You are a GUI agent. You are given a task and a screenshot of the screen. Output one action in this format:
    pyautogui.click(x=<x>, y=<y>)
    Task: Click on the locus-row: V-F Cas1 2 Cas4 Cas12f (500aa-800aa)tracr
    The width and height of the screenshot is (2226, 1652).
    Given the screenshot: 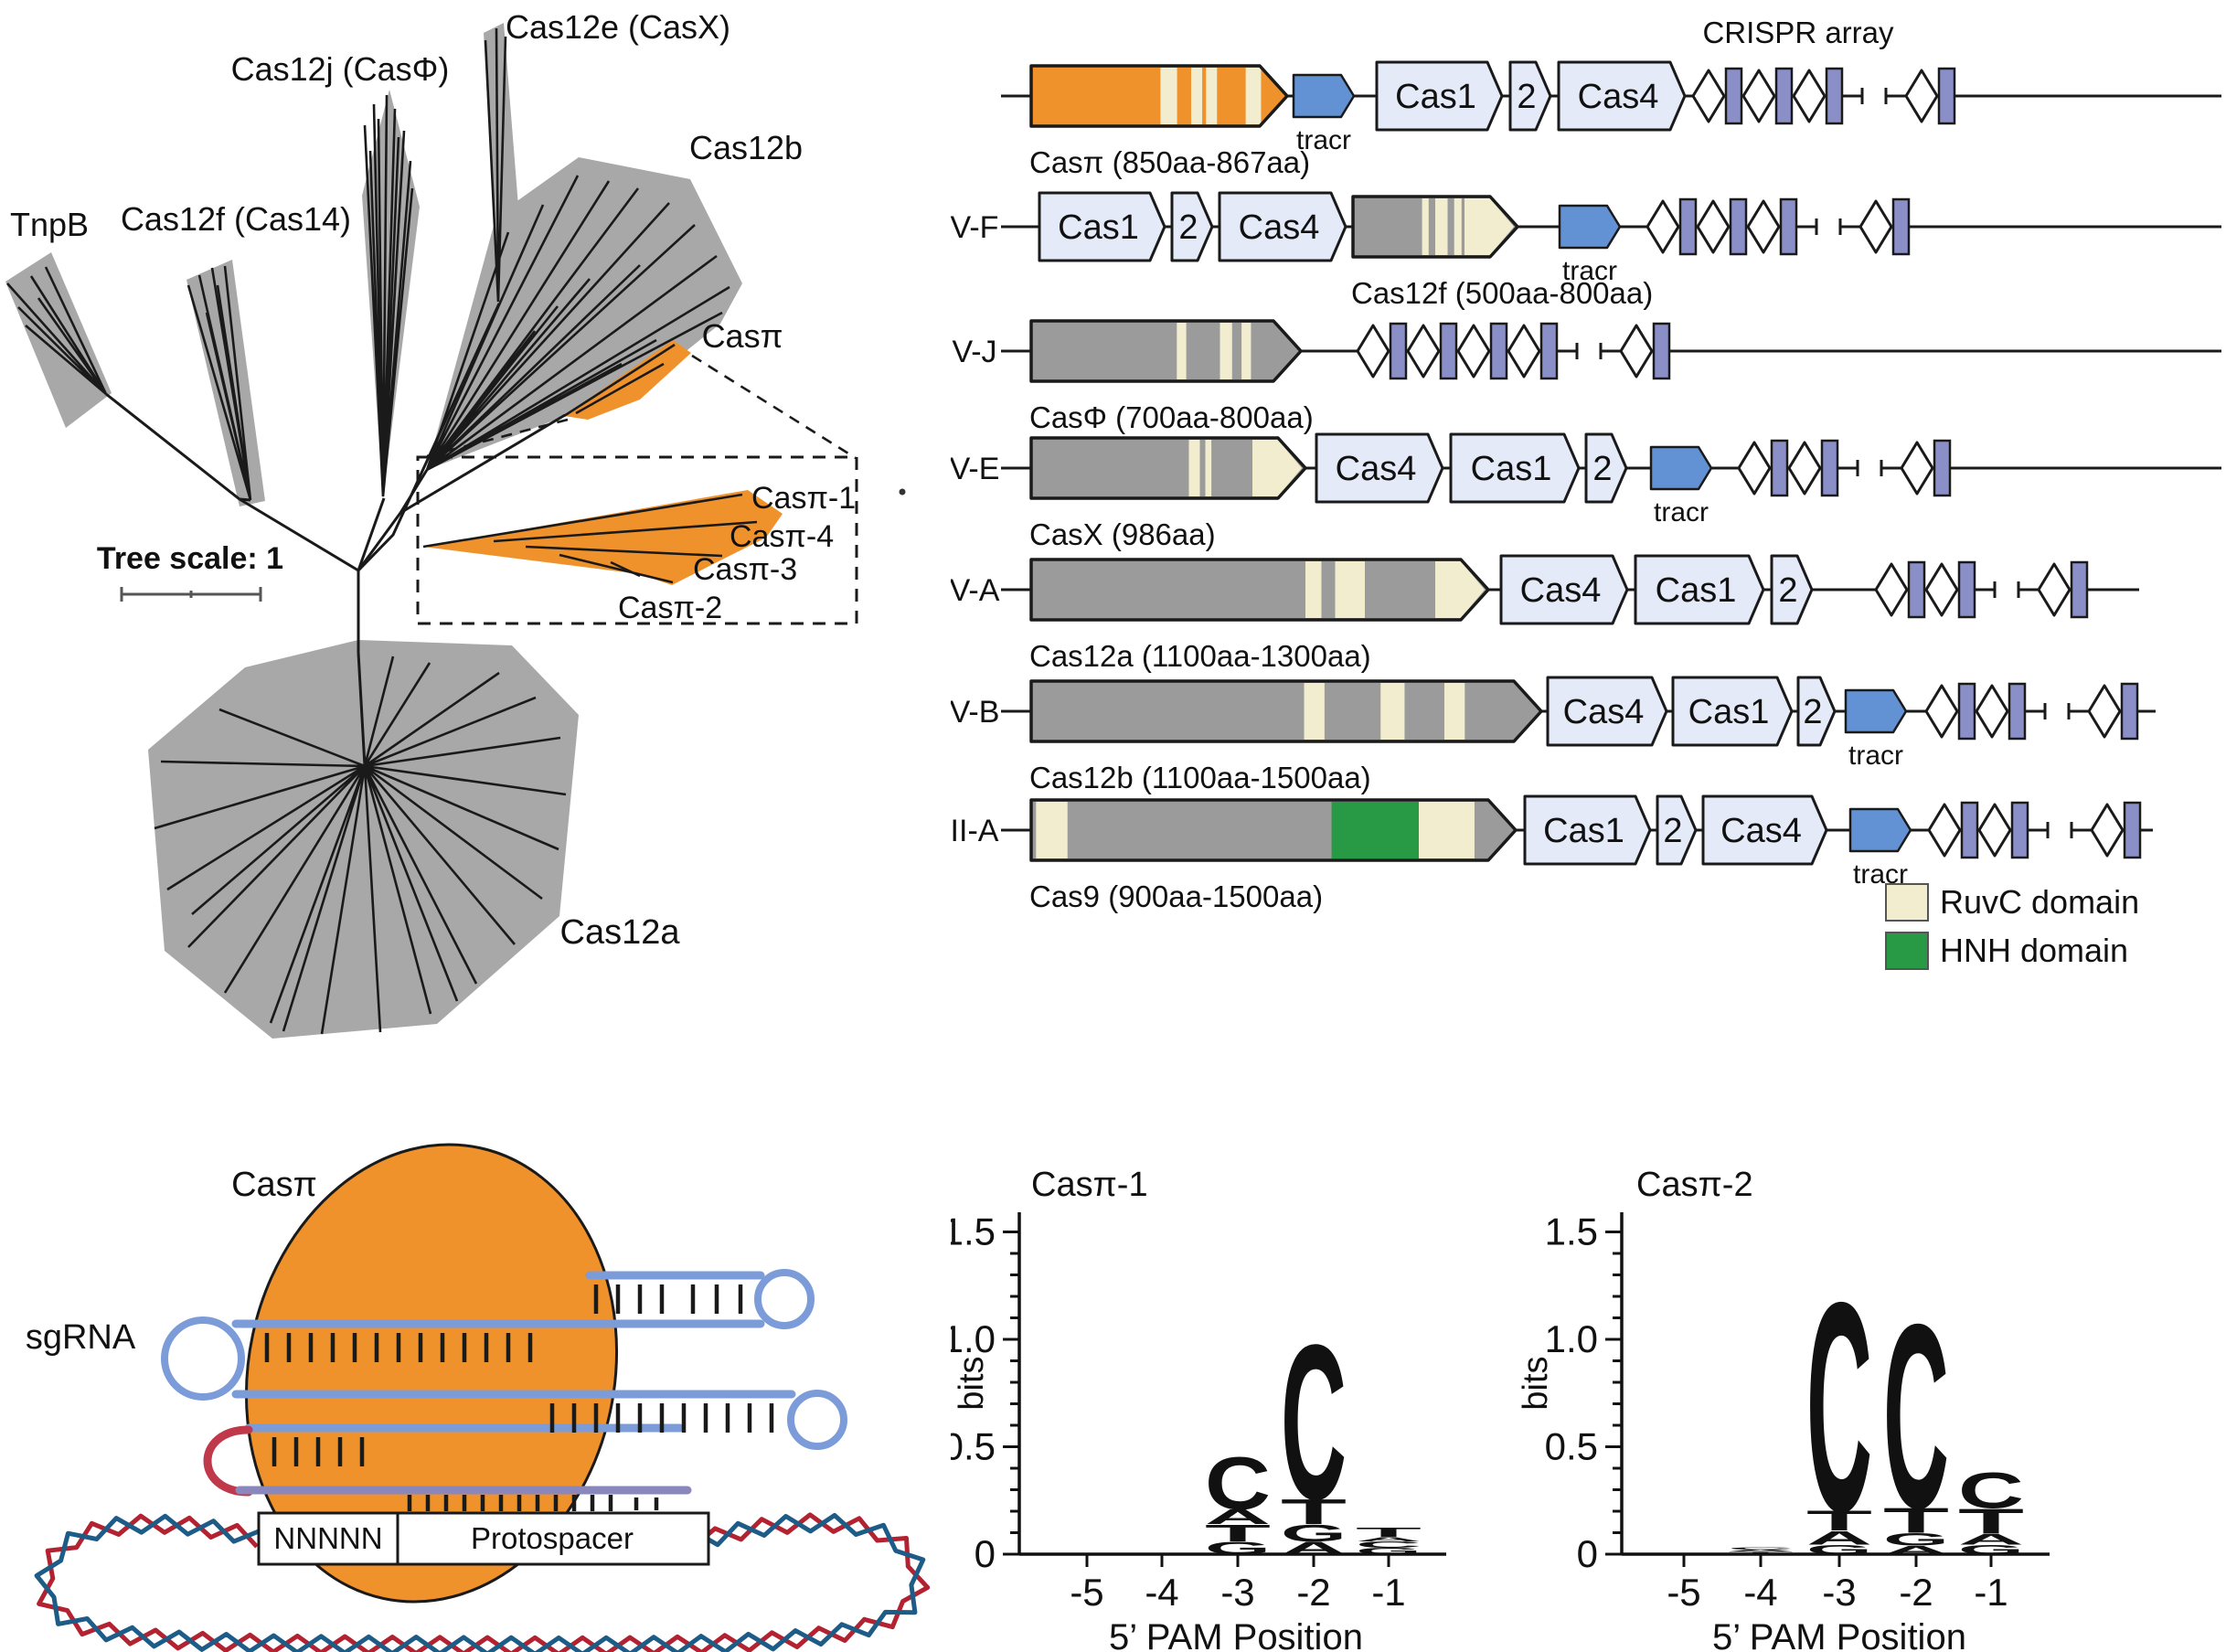 What is the action you would take?
    pyautogui.click(x=1431, y=250)
    